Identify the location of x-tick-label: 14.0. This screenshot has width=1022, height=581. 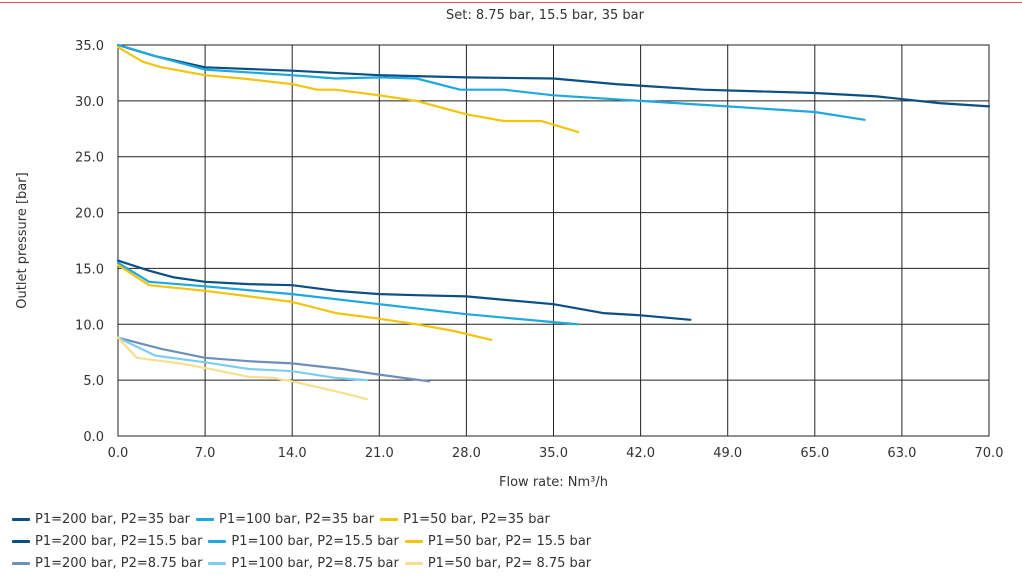
(292, 453).